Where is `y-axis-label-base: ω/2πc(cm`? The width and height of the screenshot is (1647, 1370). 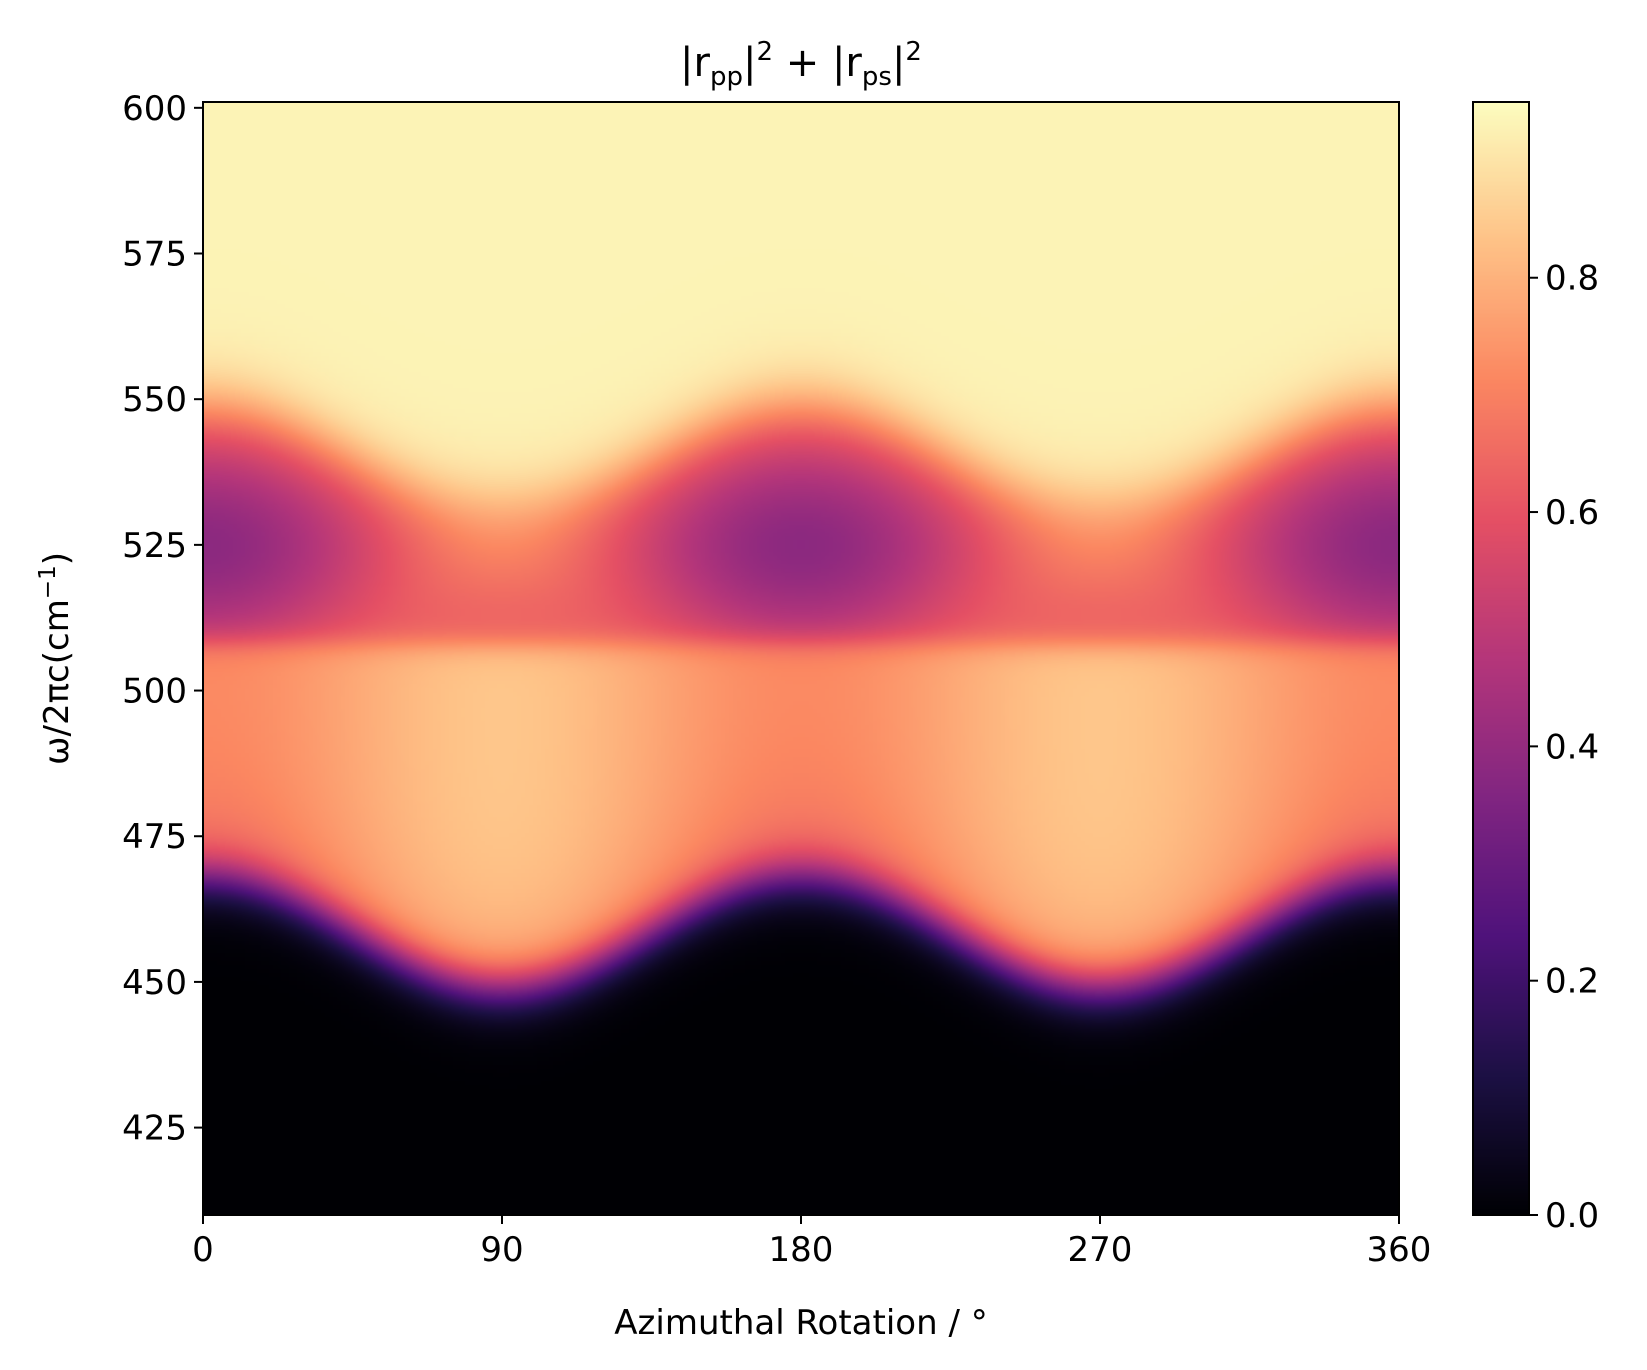 y-axis-label-base: ω/2πc(cm is located at coordinates (57, 682).